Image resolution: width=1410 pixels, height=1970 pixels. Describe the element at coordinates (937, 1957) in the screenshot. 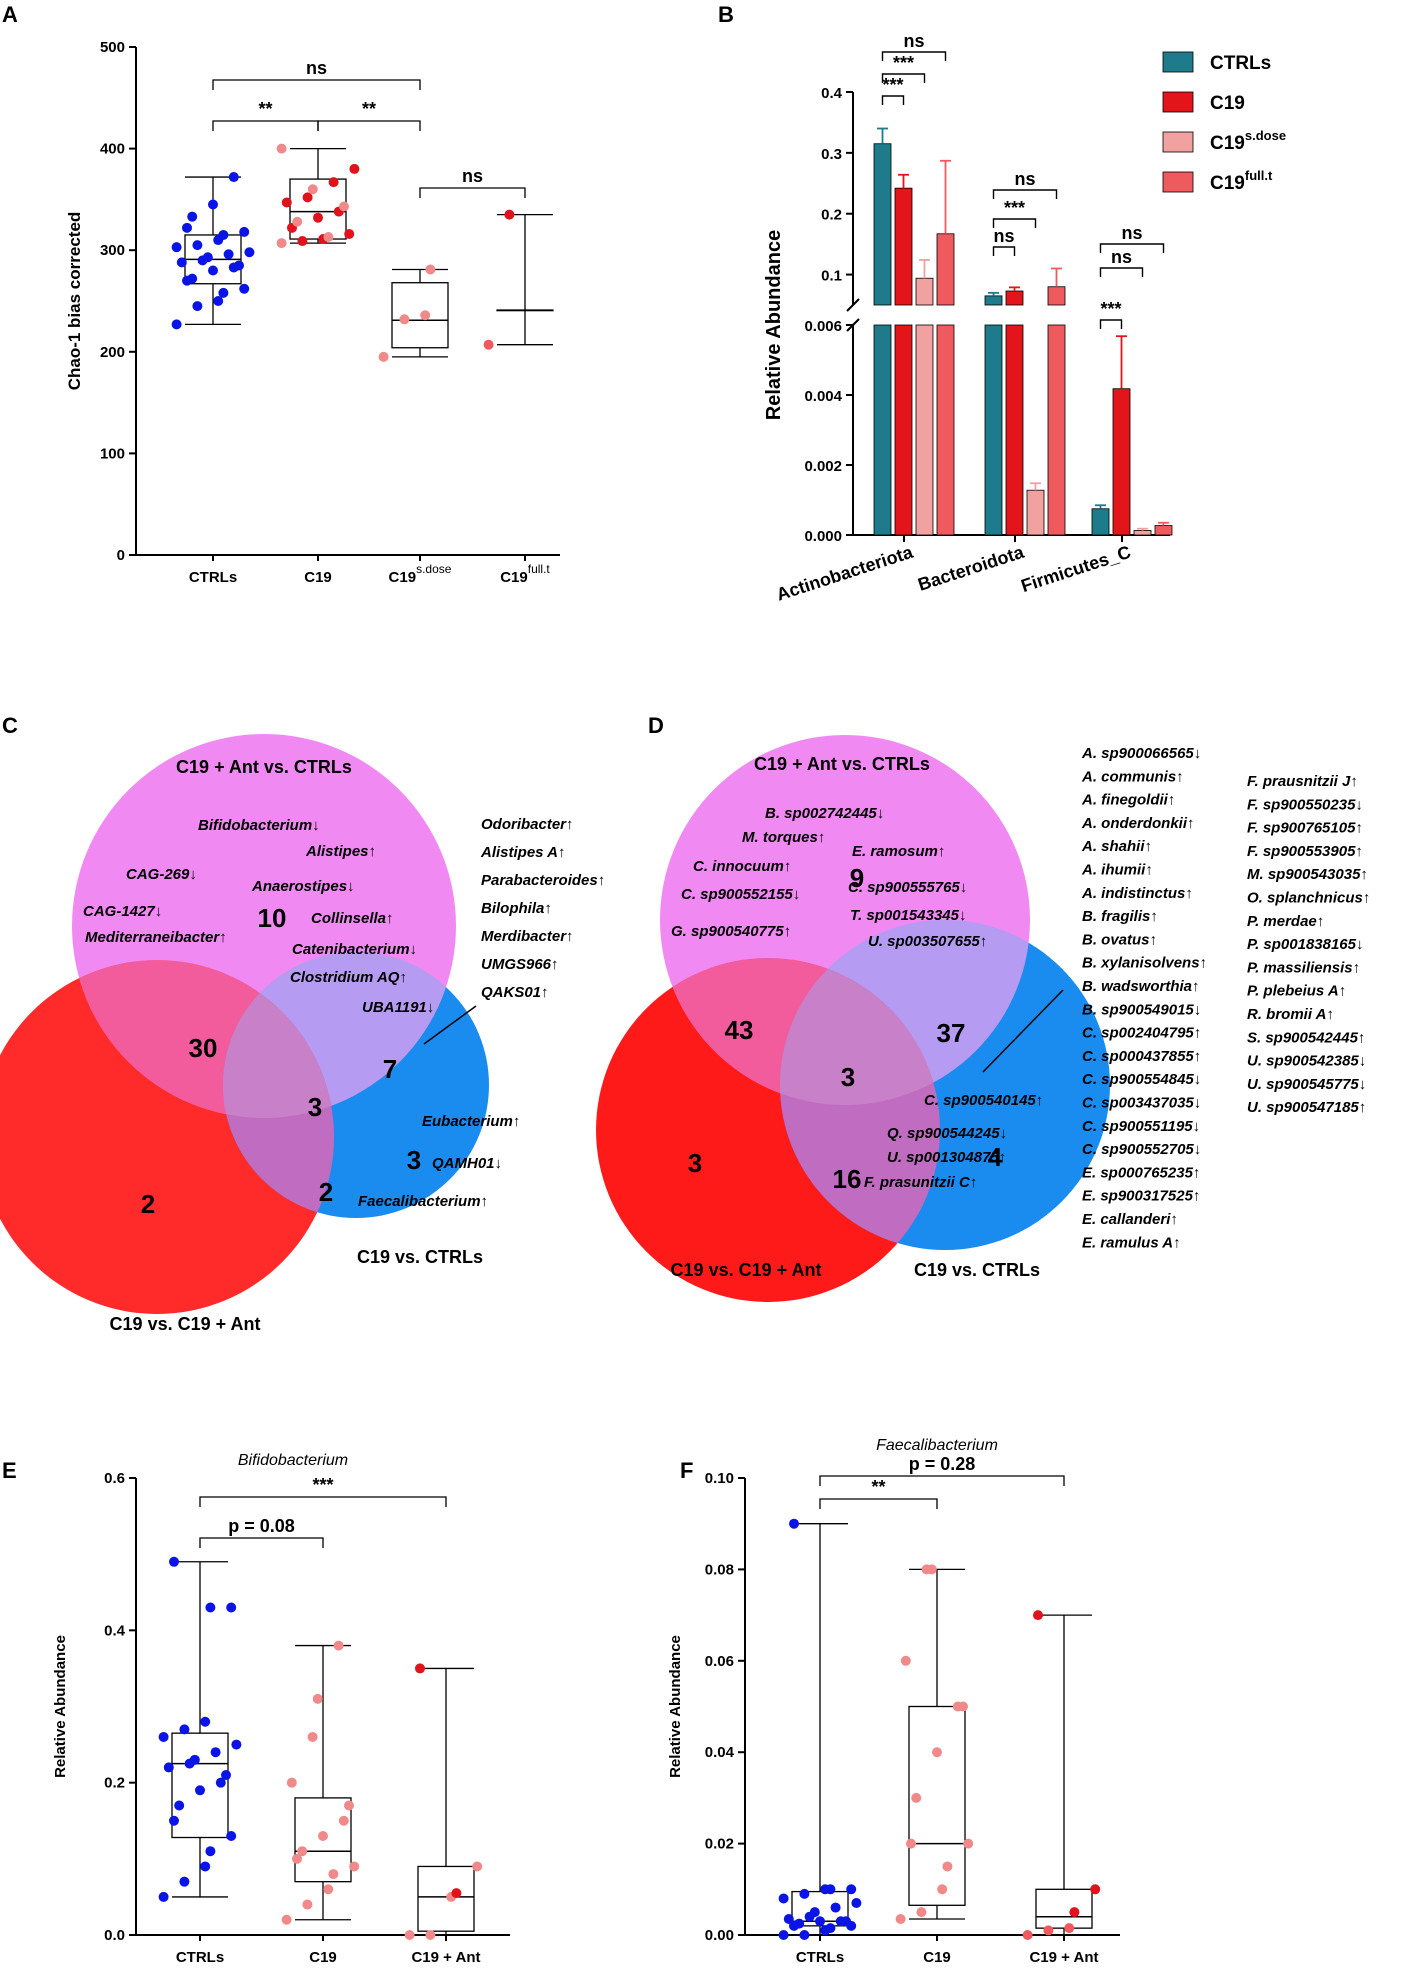

I see `x-tick-label: C19` at that location.